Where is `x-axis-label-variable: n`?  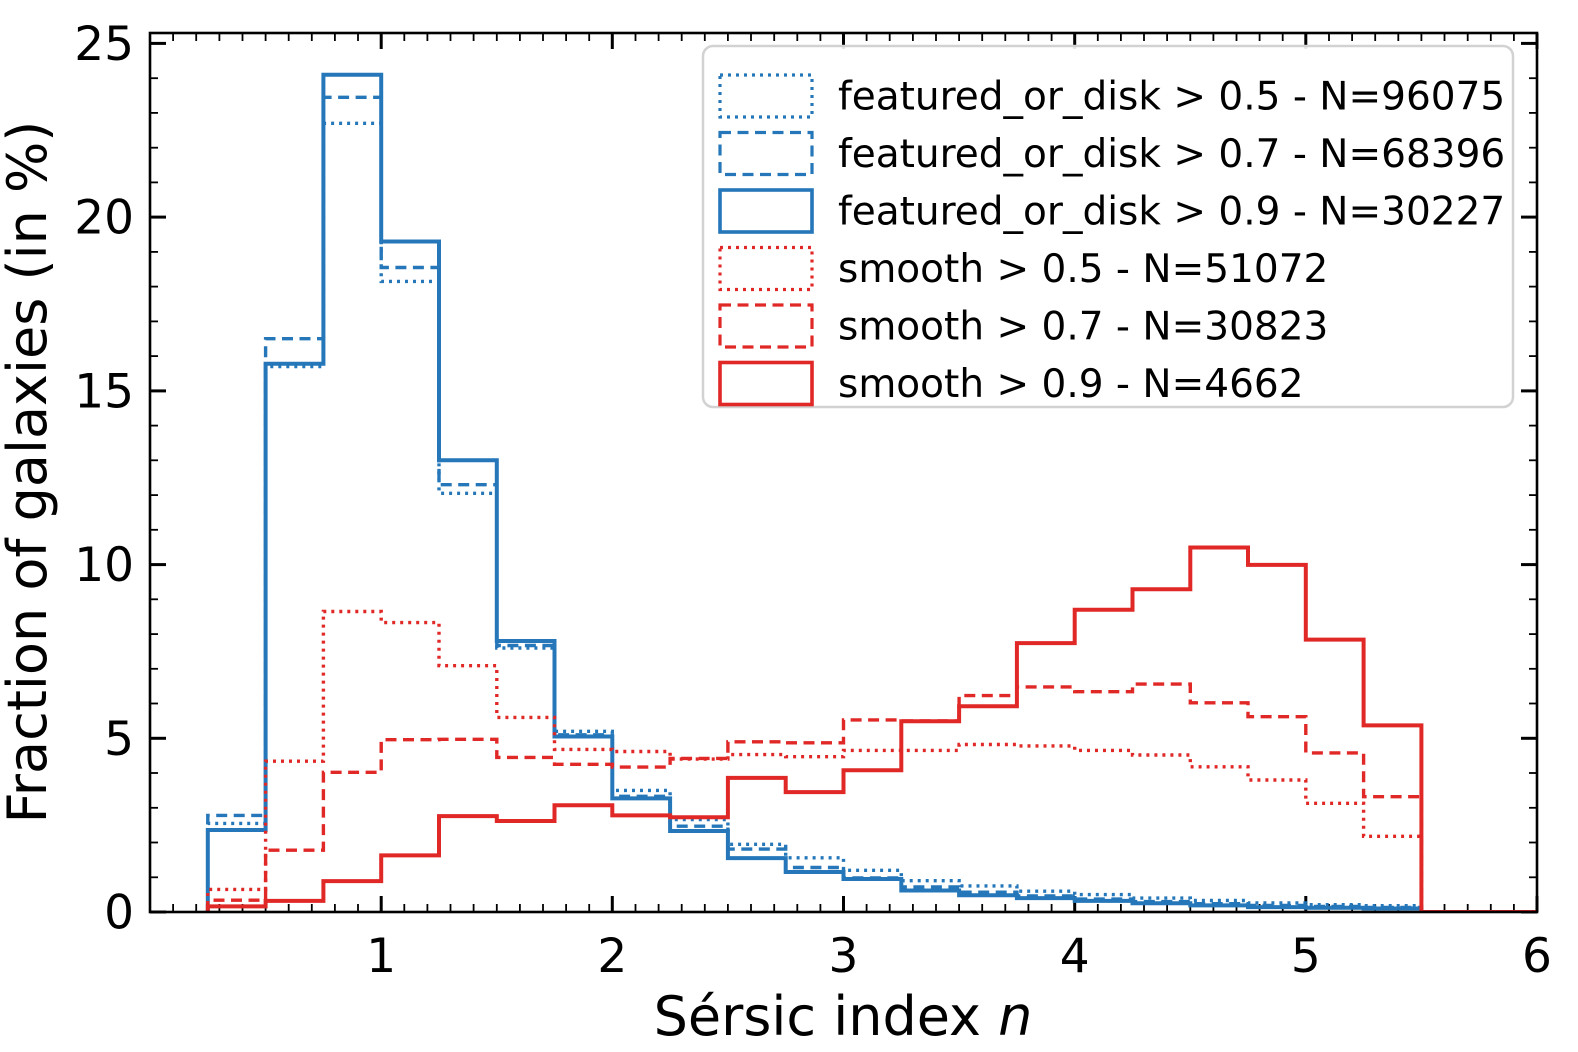 x-axis-label-variable: n is located at coordinates (1015, 1016).